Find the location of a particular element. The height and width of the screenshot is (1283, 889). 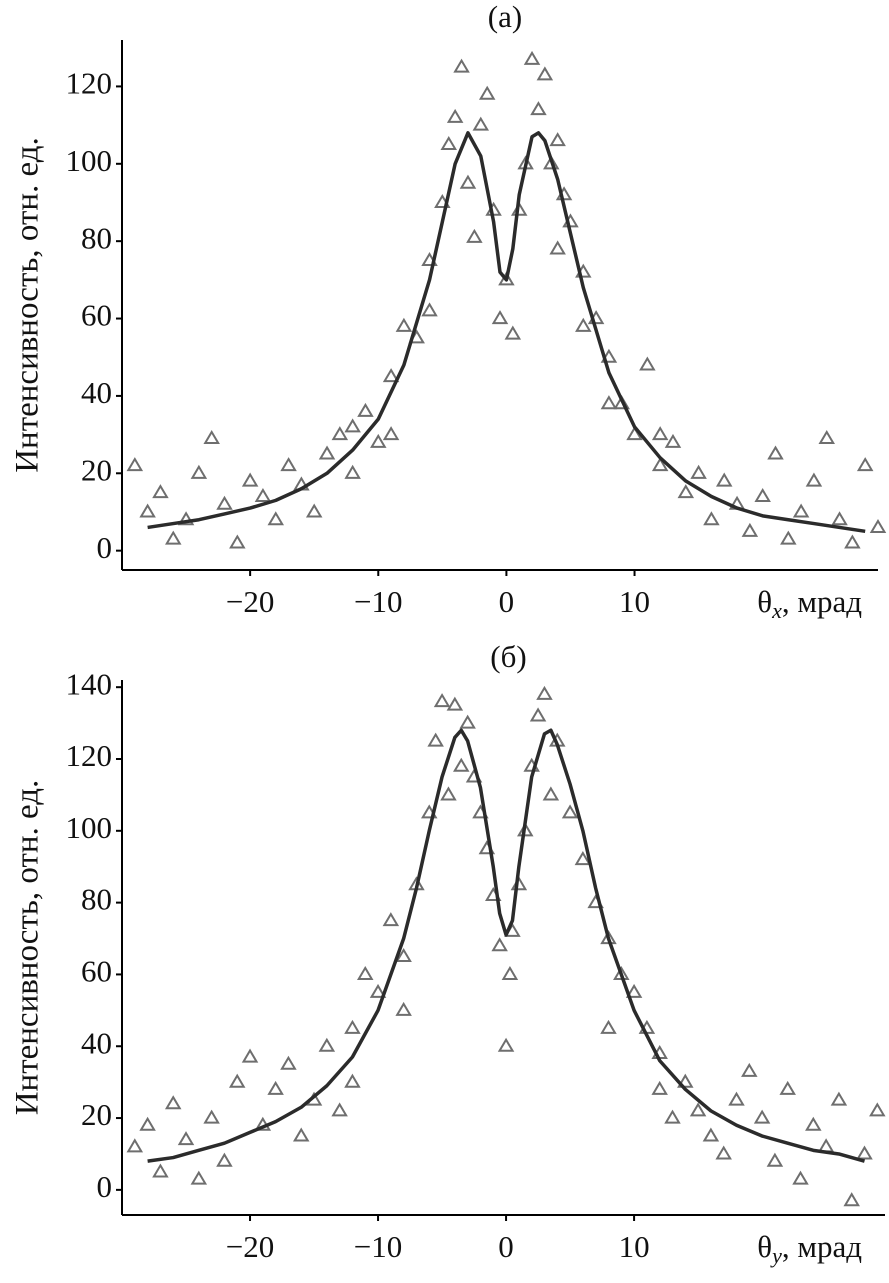

x-axis-label-part: , мрад is located at coordinates (822, 601).